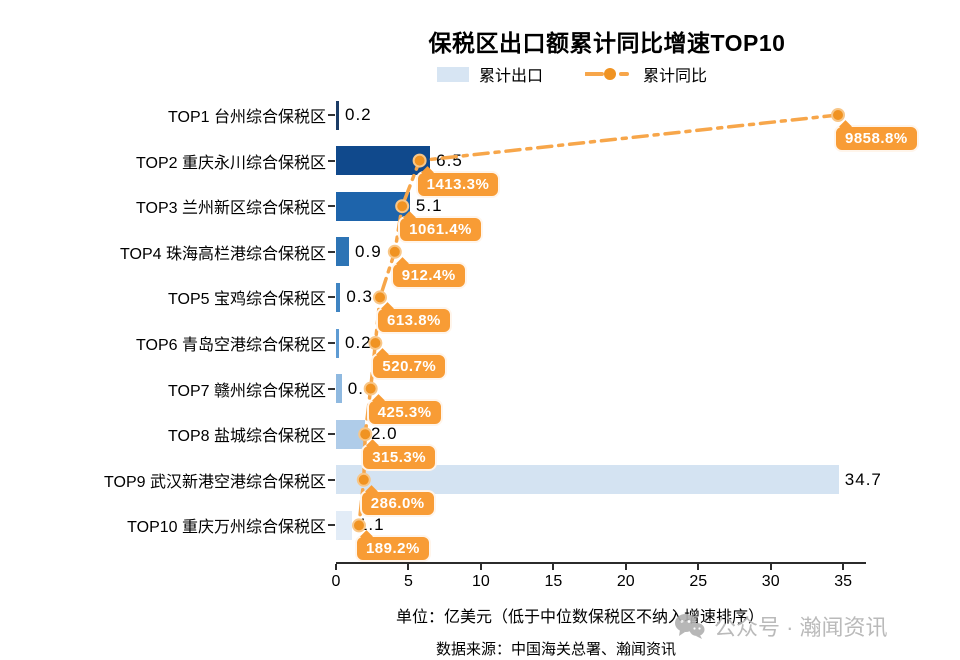 The height and width of the screenshot is (660, 960). I want to click on category-label-top3: TOP3 兰州新区综合保税区, so click(231, 209).